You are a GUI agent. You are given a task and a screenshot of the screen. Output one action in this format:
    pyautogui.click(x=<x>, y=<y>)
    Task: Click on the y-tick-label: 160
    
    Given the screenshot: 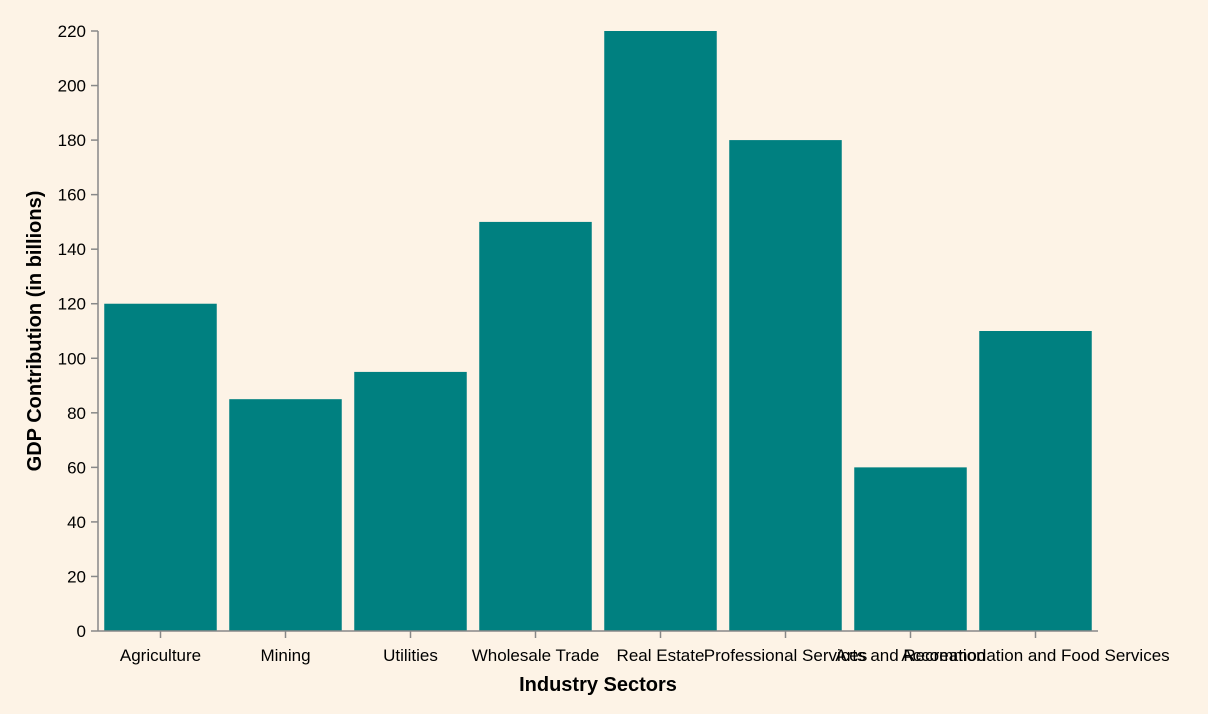 What is the action you would take?
    pyautogui.click(x=72, y=195)
    